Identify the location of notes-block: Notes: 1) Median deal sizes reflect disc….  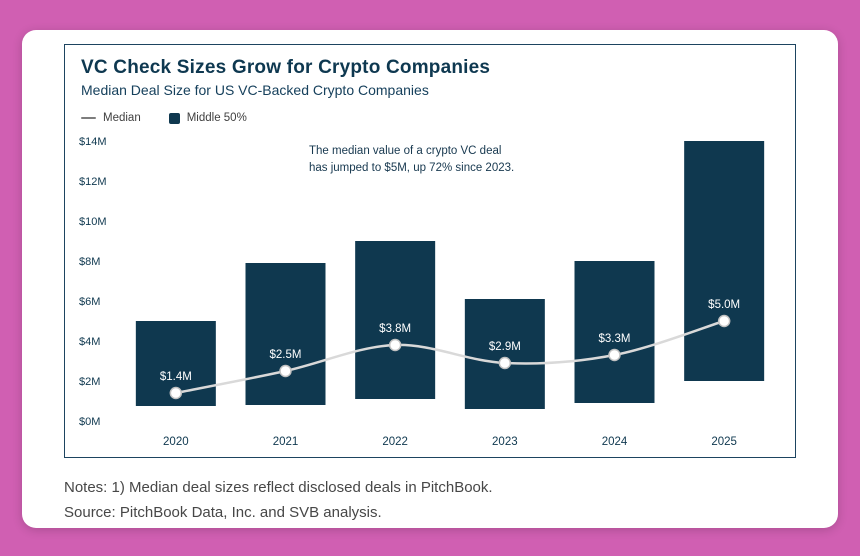
(278, 501).